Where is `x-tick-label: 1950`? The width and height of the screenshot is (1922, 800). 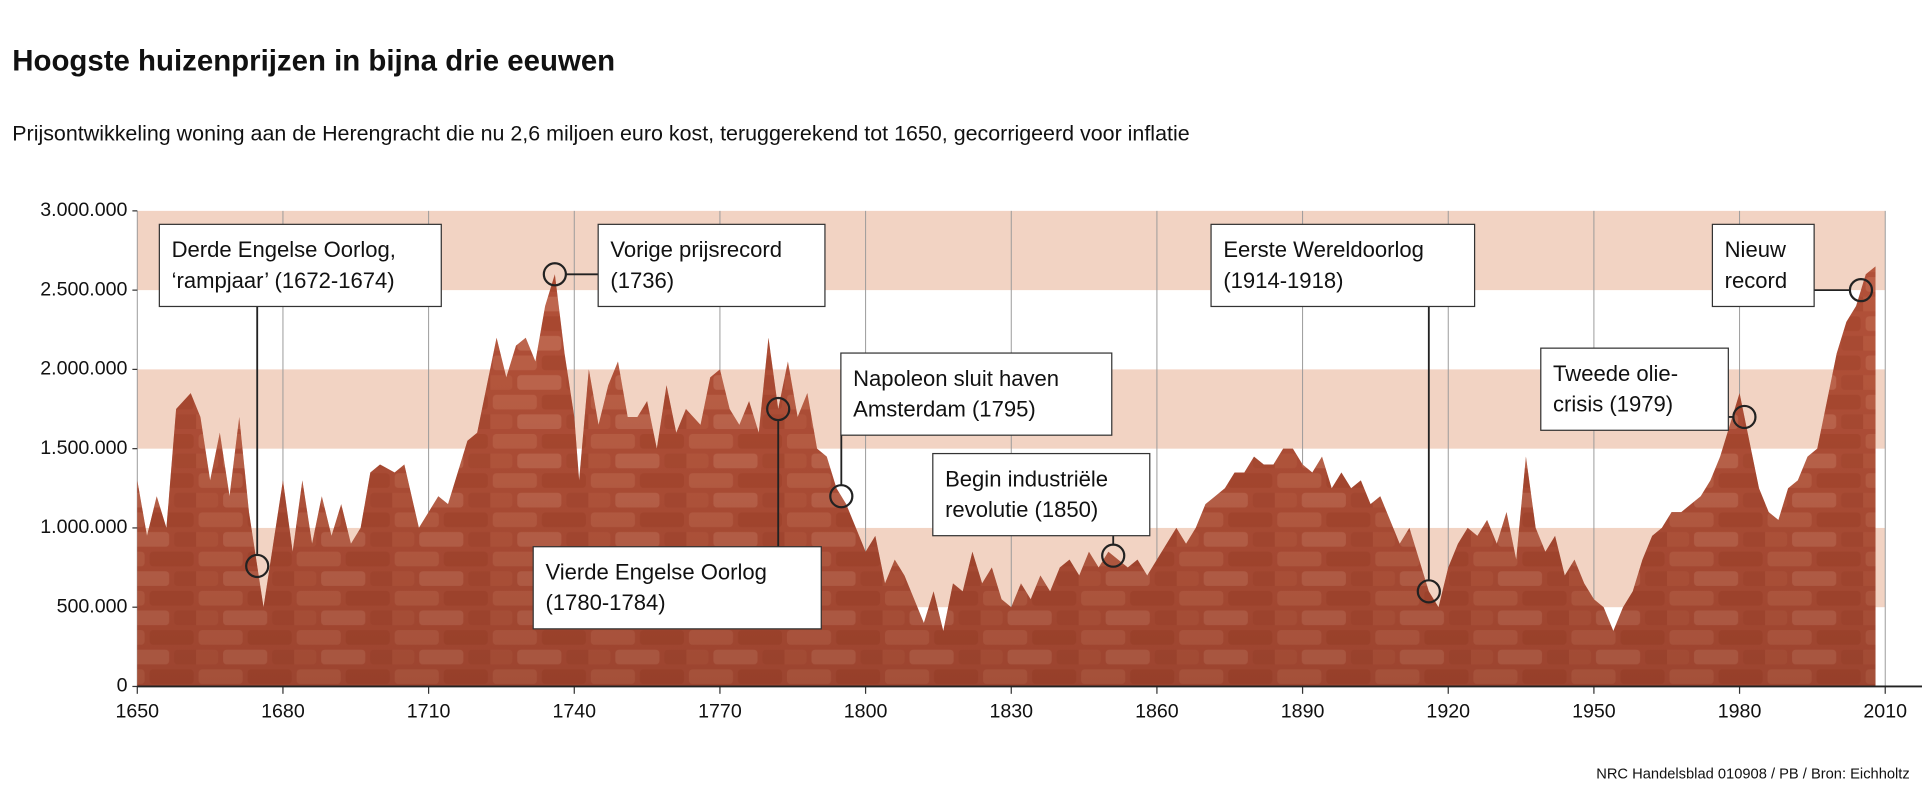 x-tick-label: 1950 is located at coordinates (1594, 711).